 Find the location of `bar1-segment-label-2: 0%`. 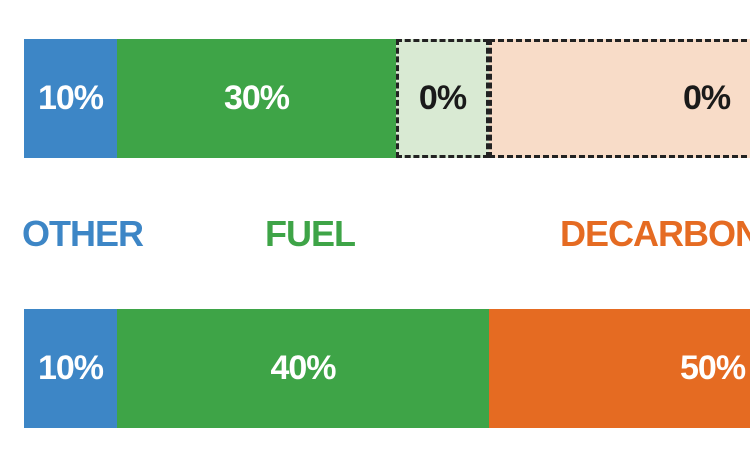

bar1-segment-label-2: 0% is located at coordinates (442, 98).